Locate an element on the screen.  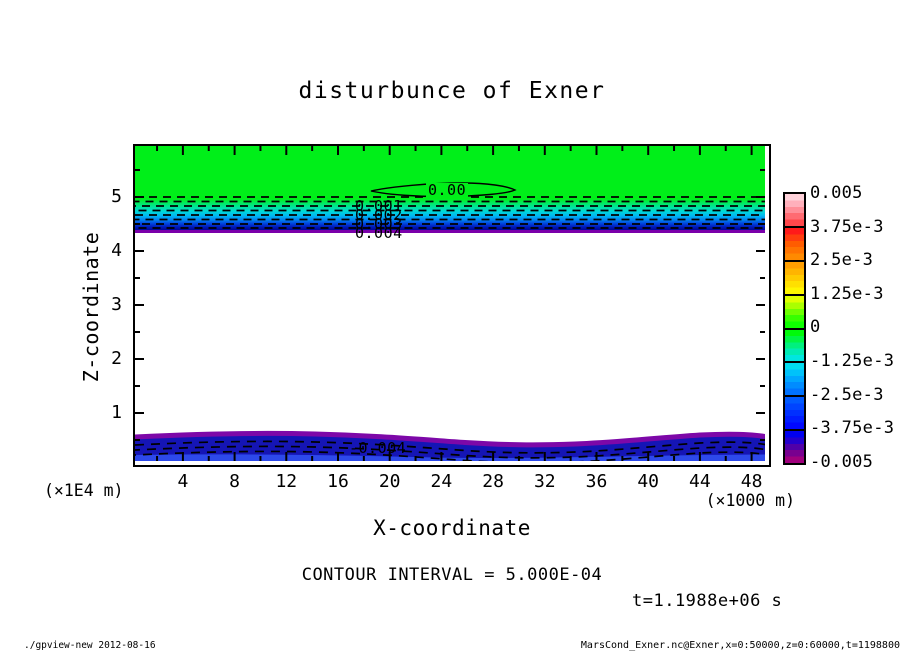
y-tick-label: 4 is located at coordinates (116, 250).